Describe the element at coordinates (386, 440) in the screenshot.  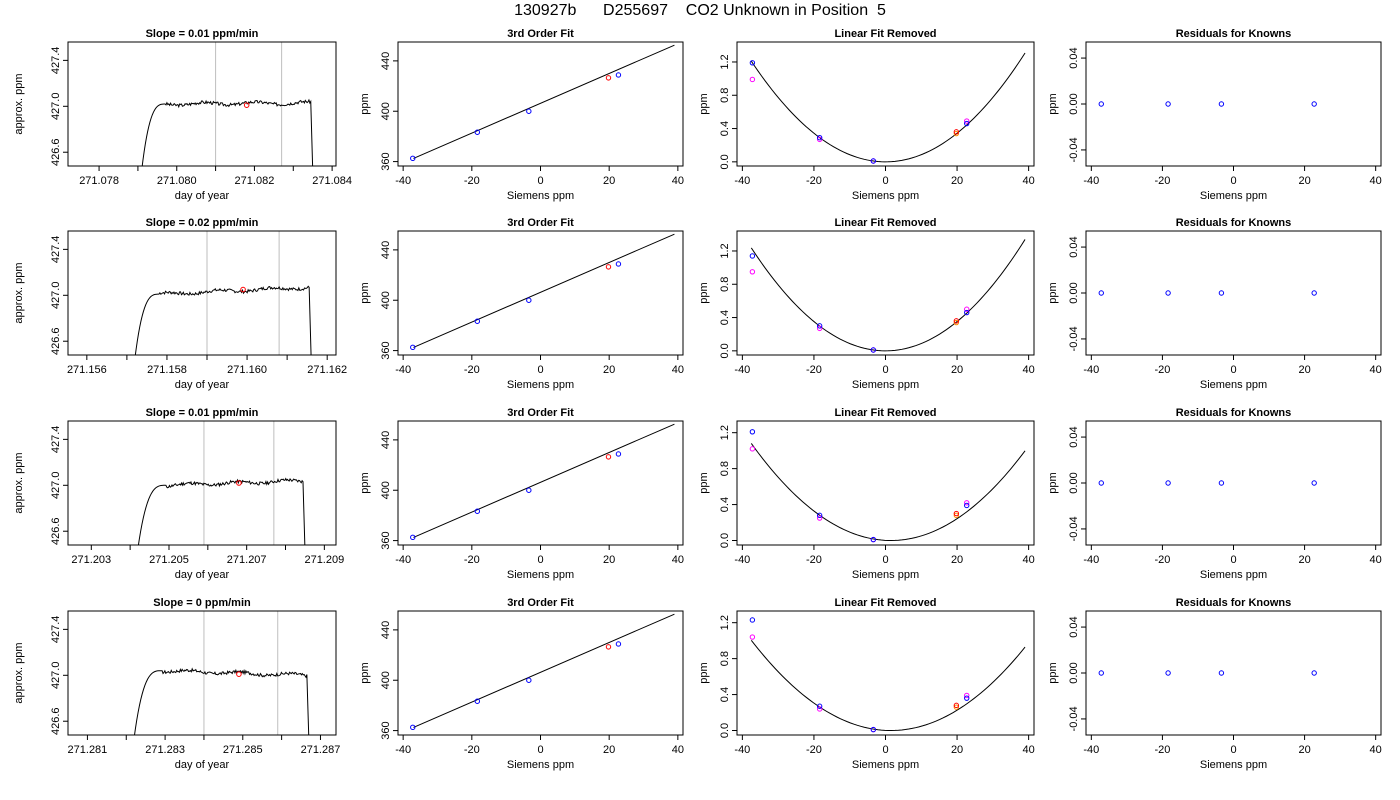
I see `y-tick-label: 440` at that location.